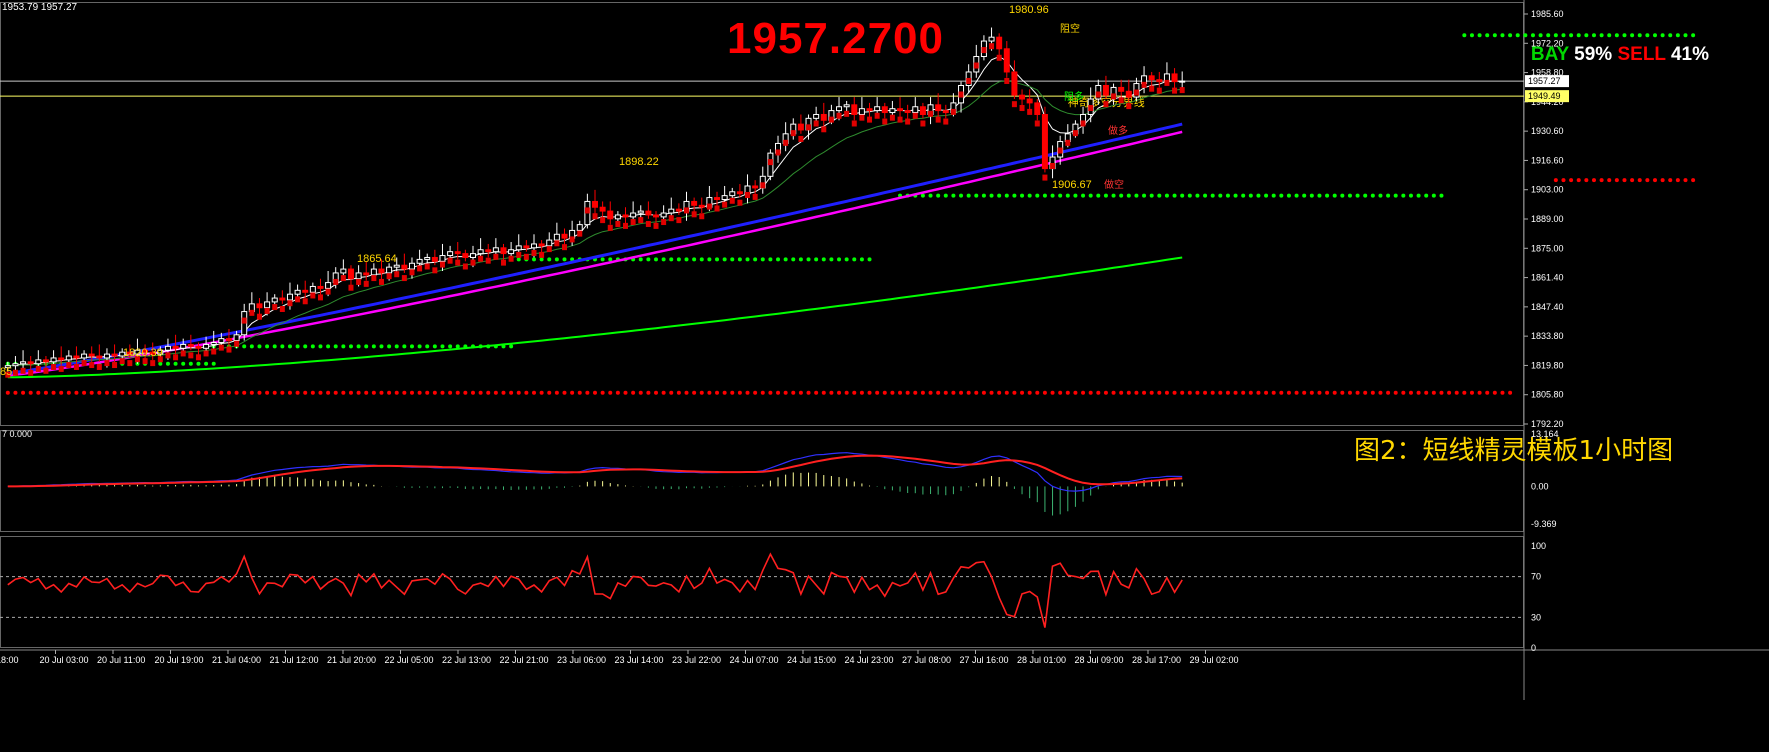 The image size is (1769, 752). What do you see at coordinates (377, 259) in the screenshot?
I see `swing-label: 1865.64` at bounding box center [377, 259].